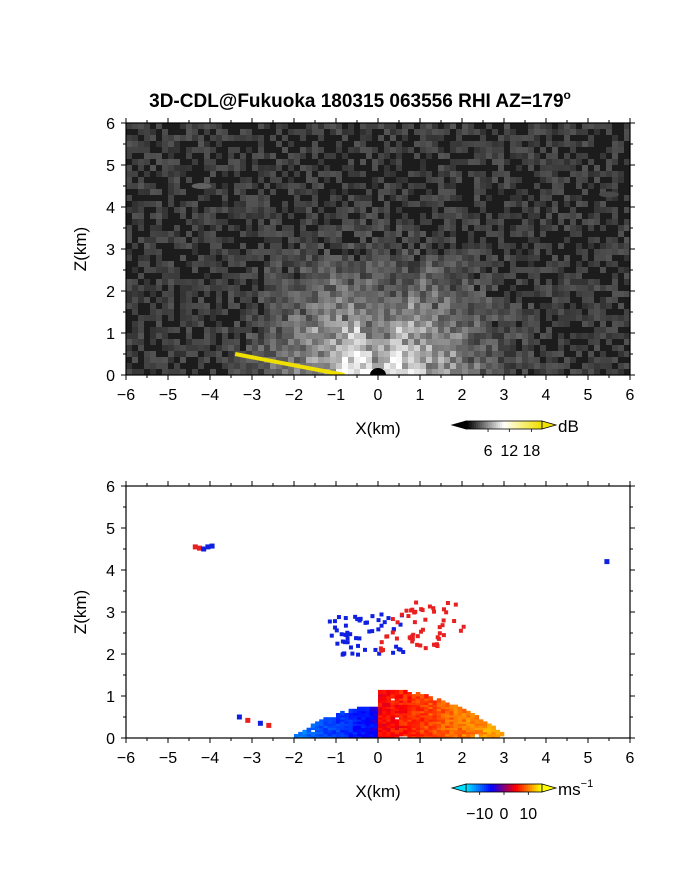 The height and width of the screenshot is (880, 680). Describe the element at coordinates (201, 186) in the screenshot. I see `echo-blob` at that location.